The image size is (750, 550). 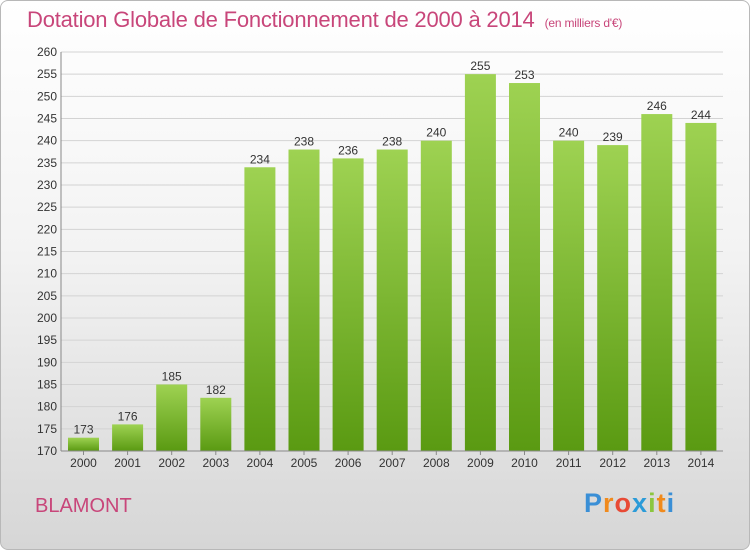 I want to click on y-tick-label: 255, so click(x=47, y=74).